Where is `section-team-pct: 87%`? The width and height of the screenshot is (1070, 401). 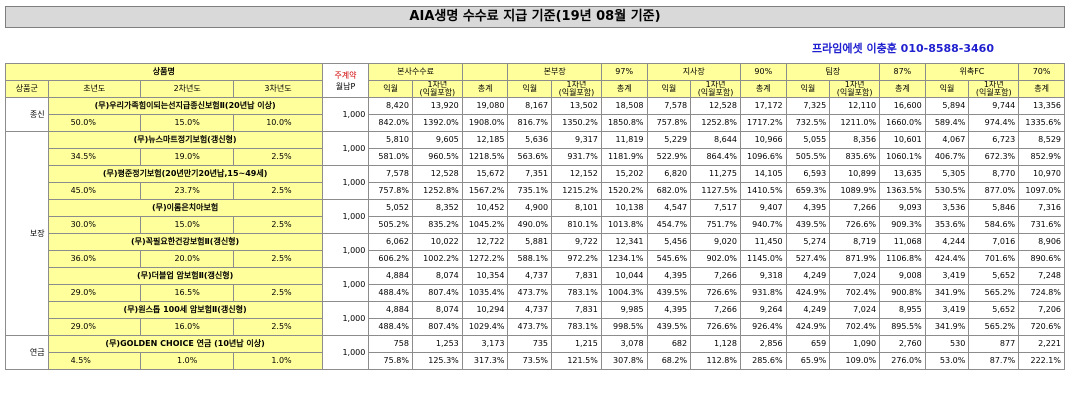 section-team-pct: 87% is located at coordinates (902, 72).